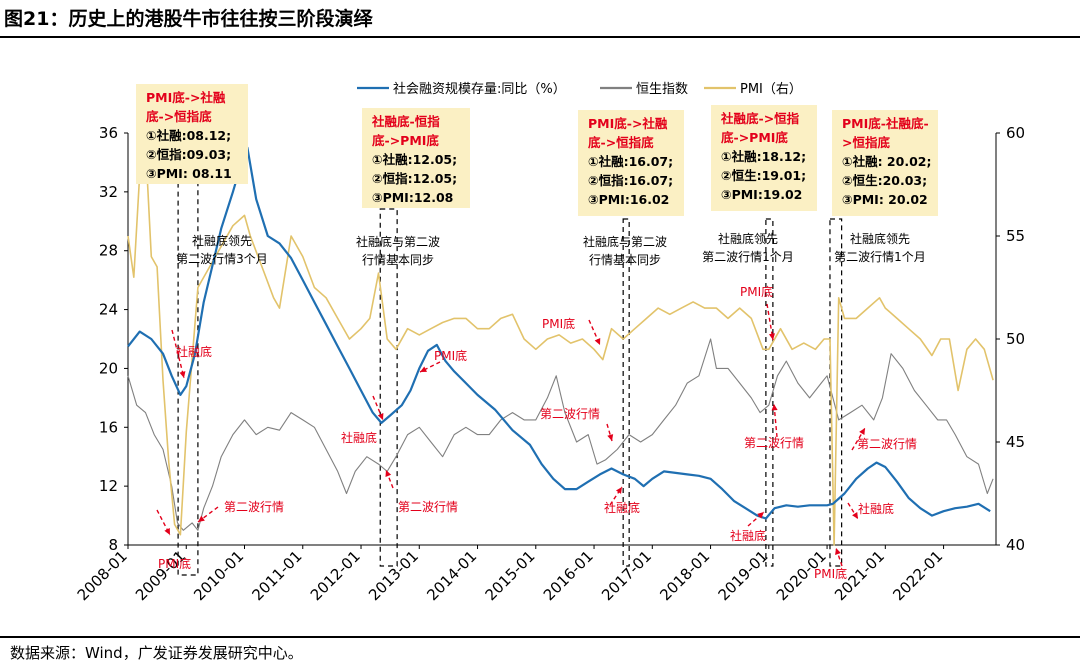 The image size is (1080, 671). What do you see at coordinates (108, 368) in the screenshot?
I see `y-left-tick-label: 20` at bounding box center [108, 368].